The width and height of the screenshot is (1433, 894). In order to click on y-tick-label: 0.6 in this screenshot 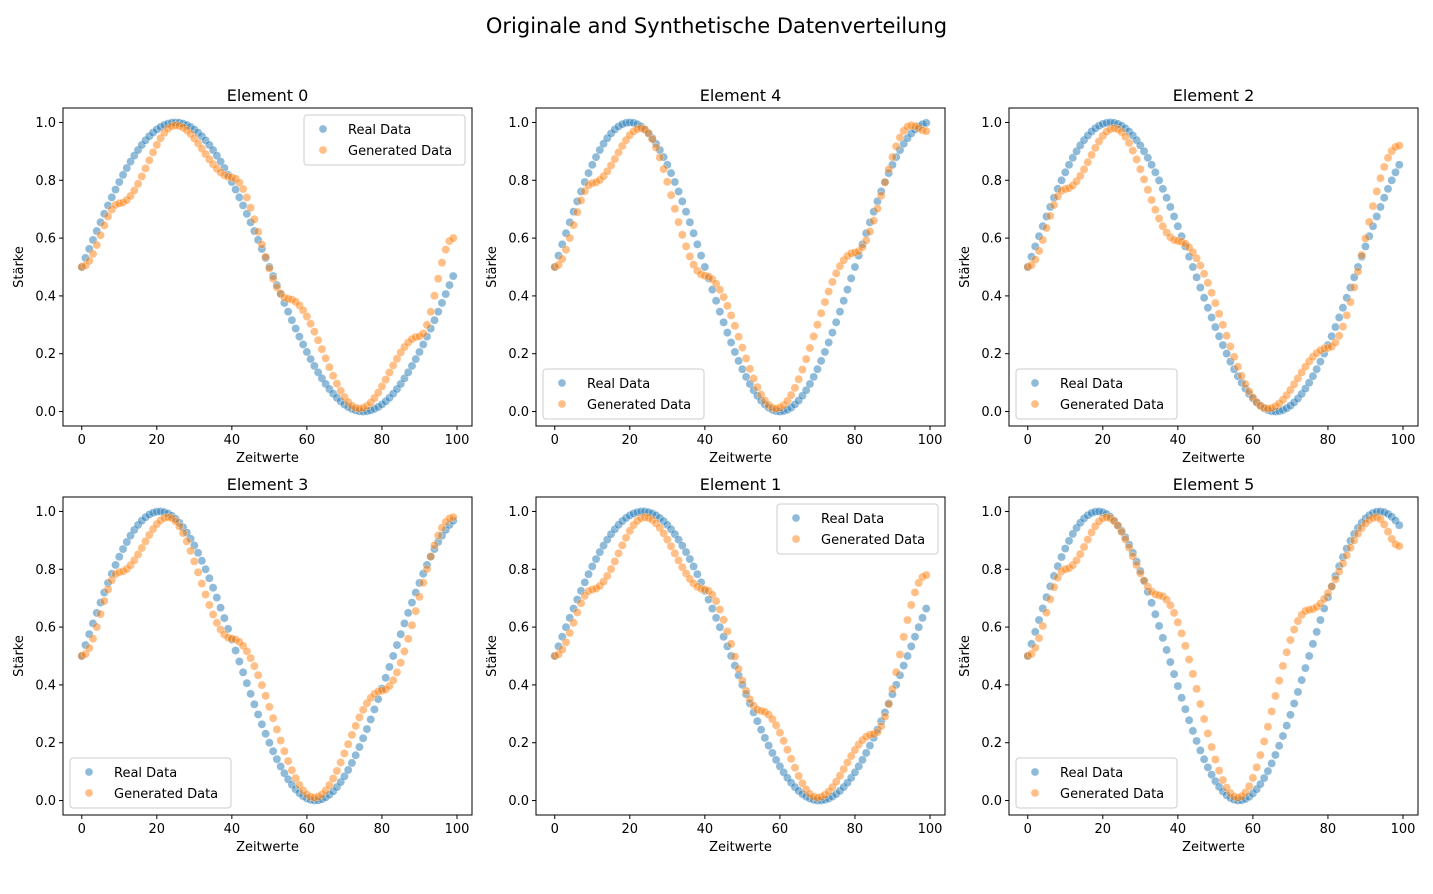, I will do `click(518, 239)`.